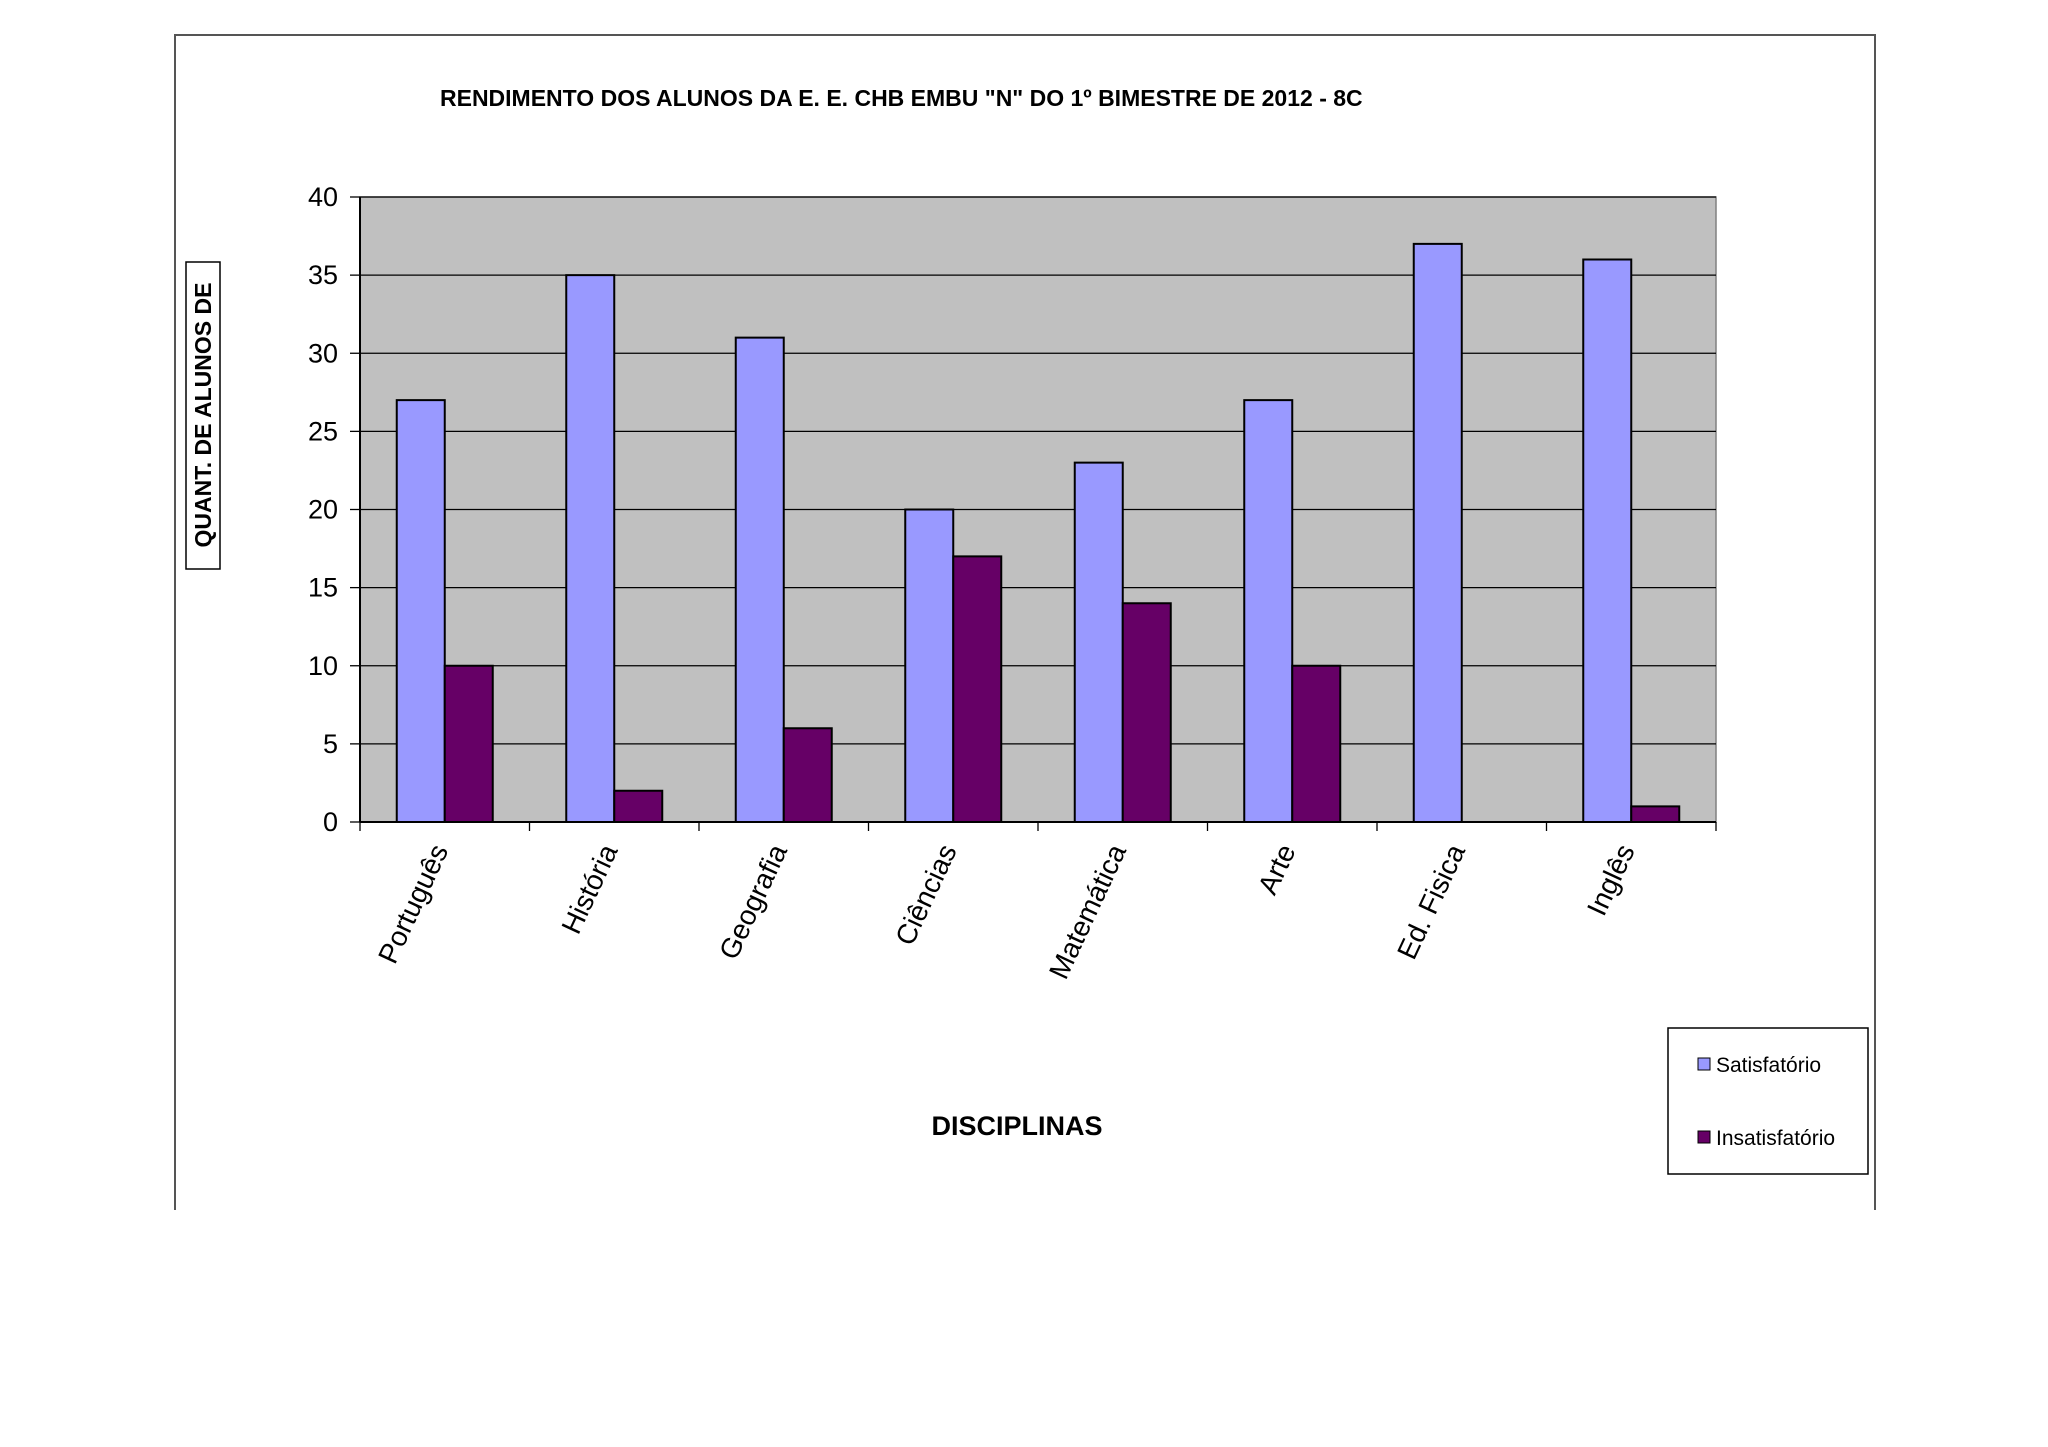  I want to click on legend: Satisfatório Insatisfatório, so click(1768, 1101).